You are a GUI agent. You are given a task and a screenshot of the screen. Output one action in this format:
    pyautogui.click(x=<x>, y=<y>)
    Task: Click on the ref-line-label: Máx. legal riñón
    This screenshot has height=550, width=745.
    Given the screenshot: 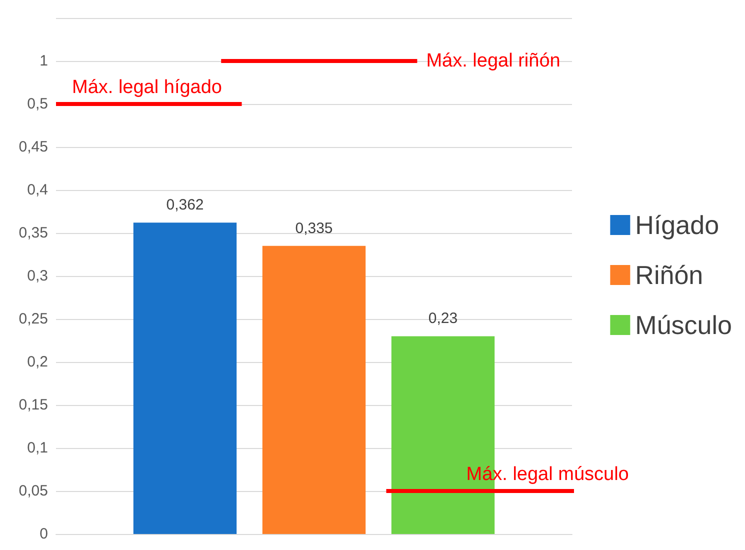 What is the action you would take?
    pyautogui.click(x=493, y=61)
    